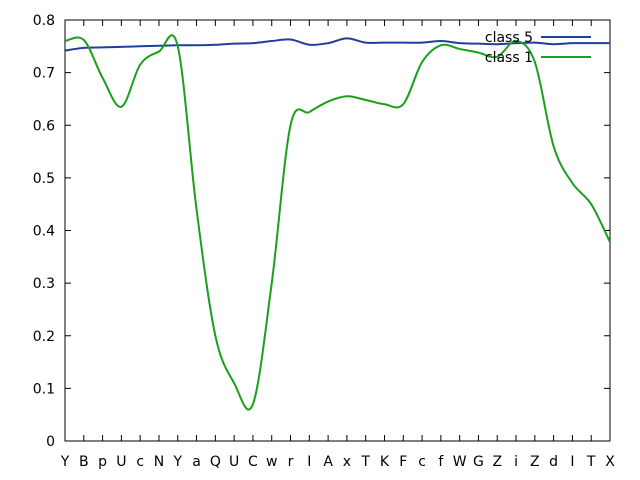  I want to click on x-tick-label: r, so click(291, 462).